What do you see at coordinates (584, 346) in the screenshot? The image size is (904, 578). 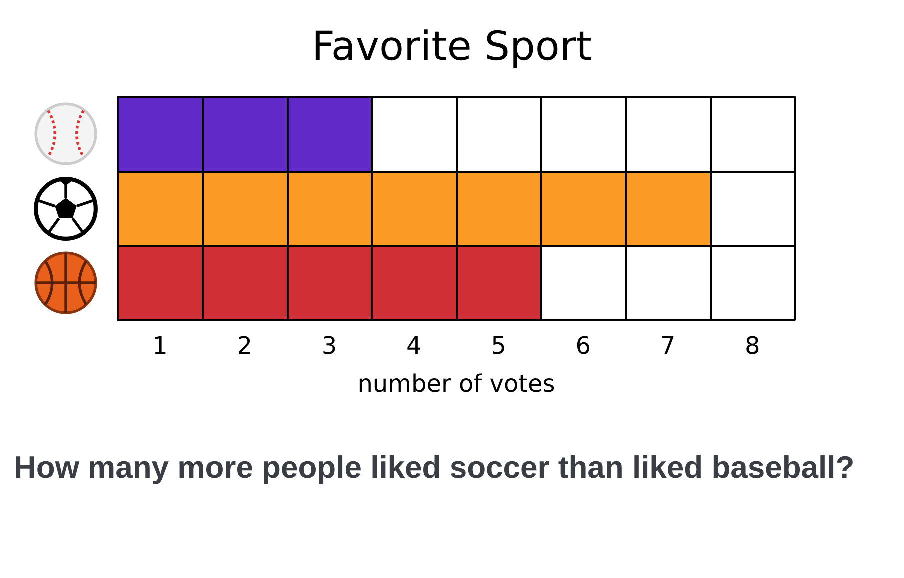 I see `x-tick-label: 6` at bounding box center [584, 346].